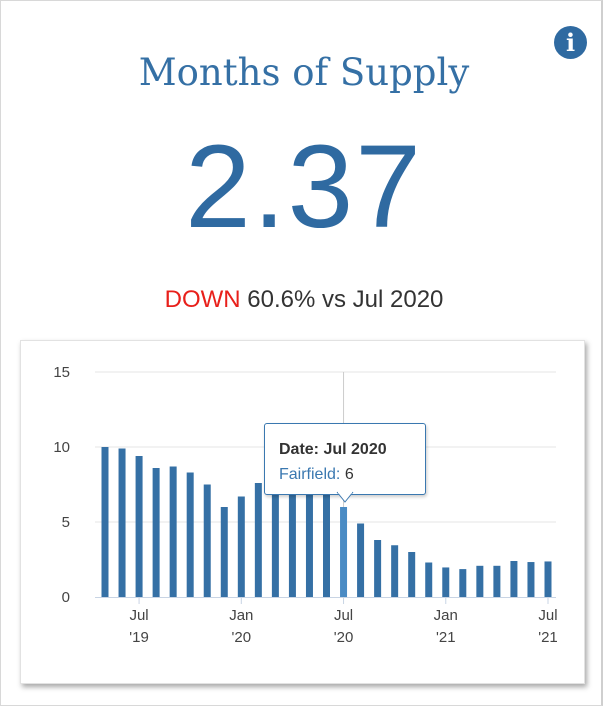 The height and width of the screenshot is (706, 610). What do you see at coordinates (345, 299) in the screenshot?
I see `change-text: 60.6% vs Jul 2020` at bounding box center [345, 299].